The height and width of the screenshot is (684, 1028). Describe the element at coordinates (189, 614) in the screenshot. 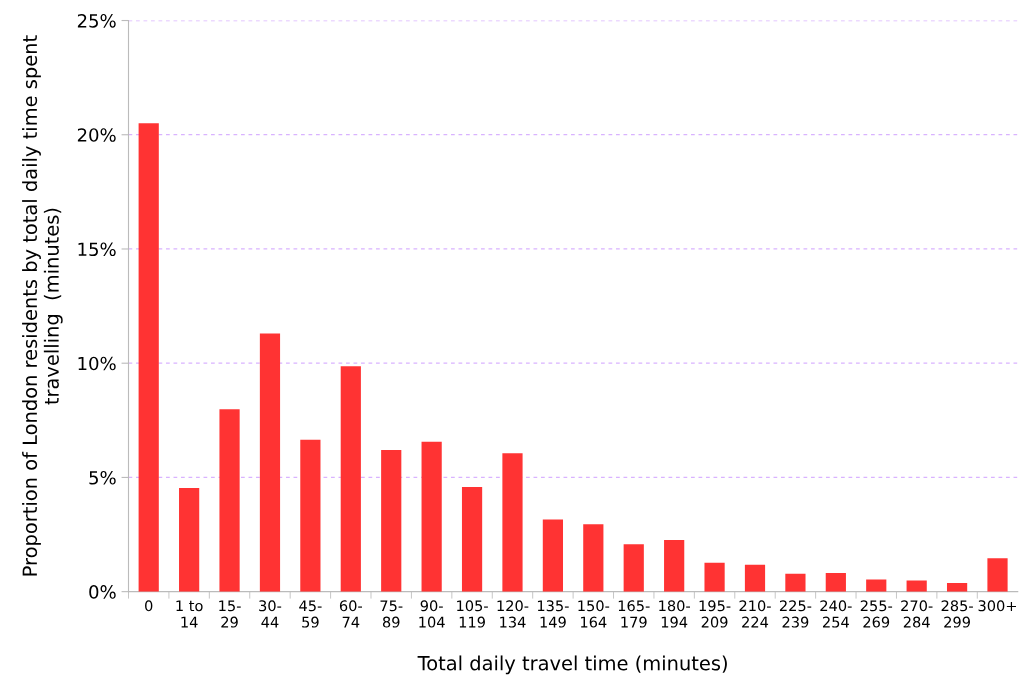

I see `x-tick-label: 1 to 14` at that location.